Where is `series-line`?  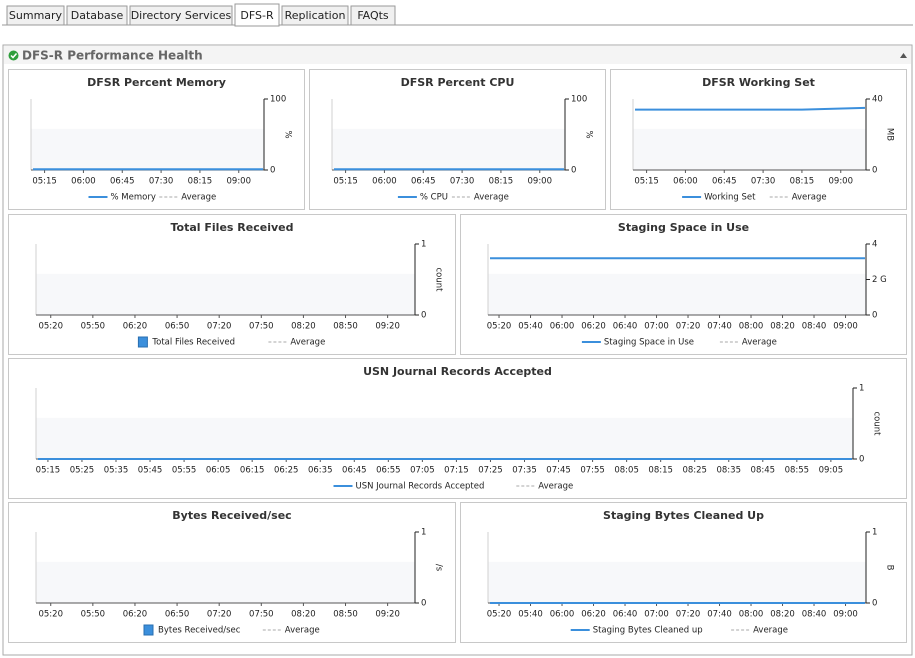
series-line is located at coordinates (750, 108).